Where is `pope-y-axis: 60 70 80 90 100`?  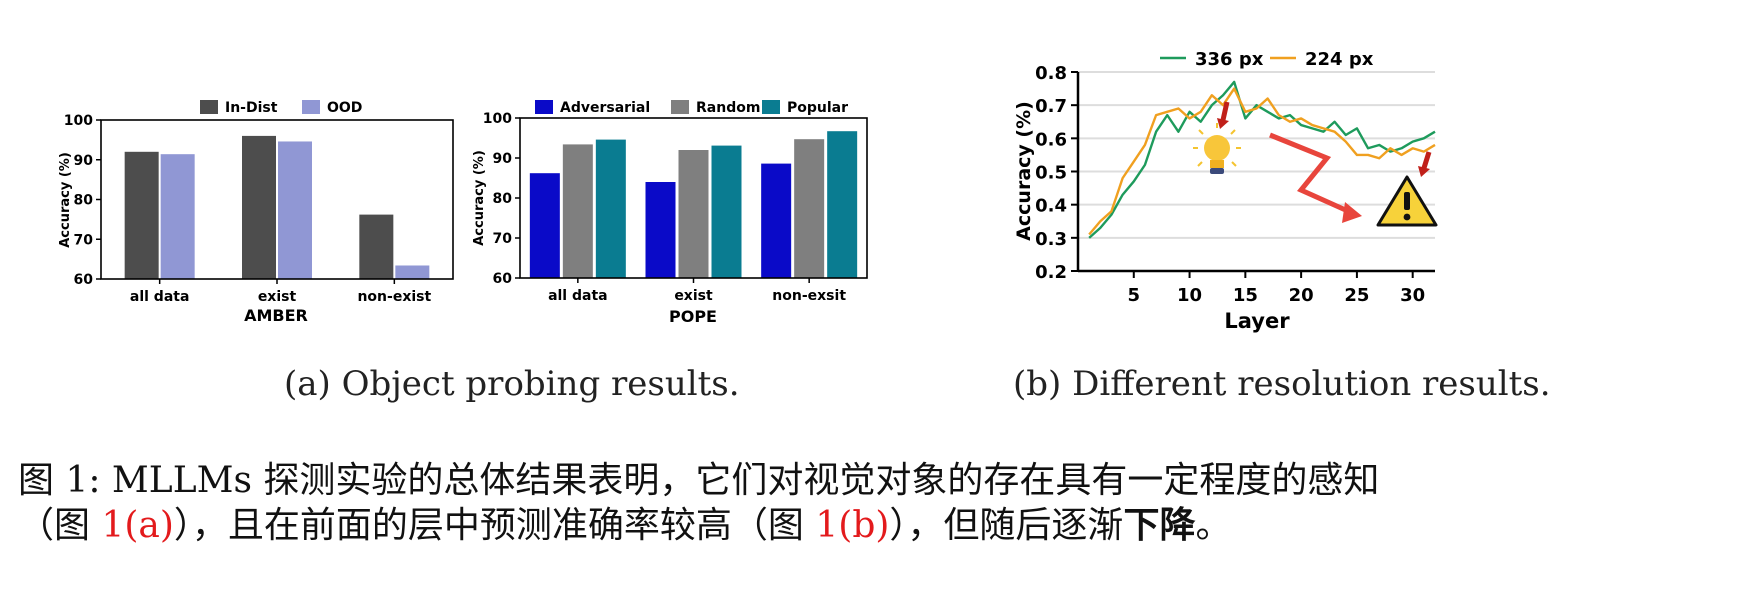
pope-y-axis: 60 70 80 90 100 is located at coordinates (501, 199).